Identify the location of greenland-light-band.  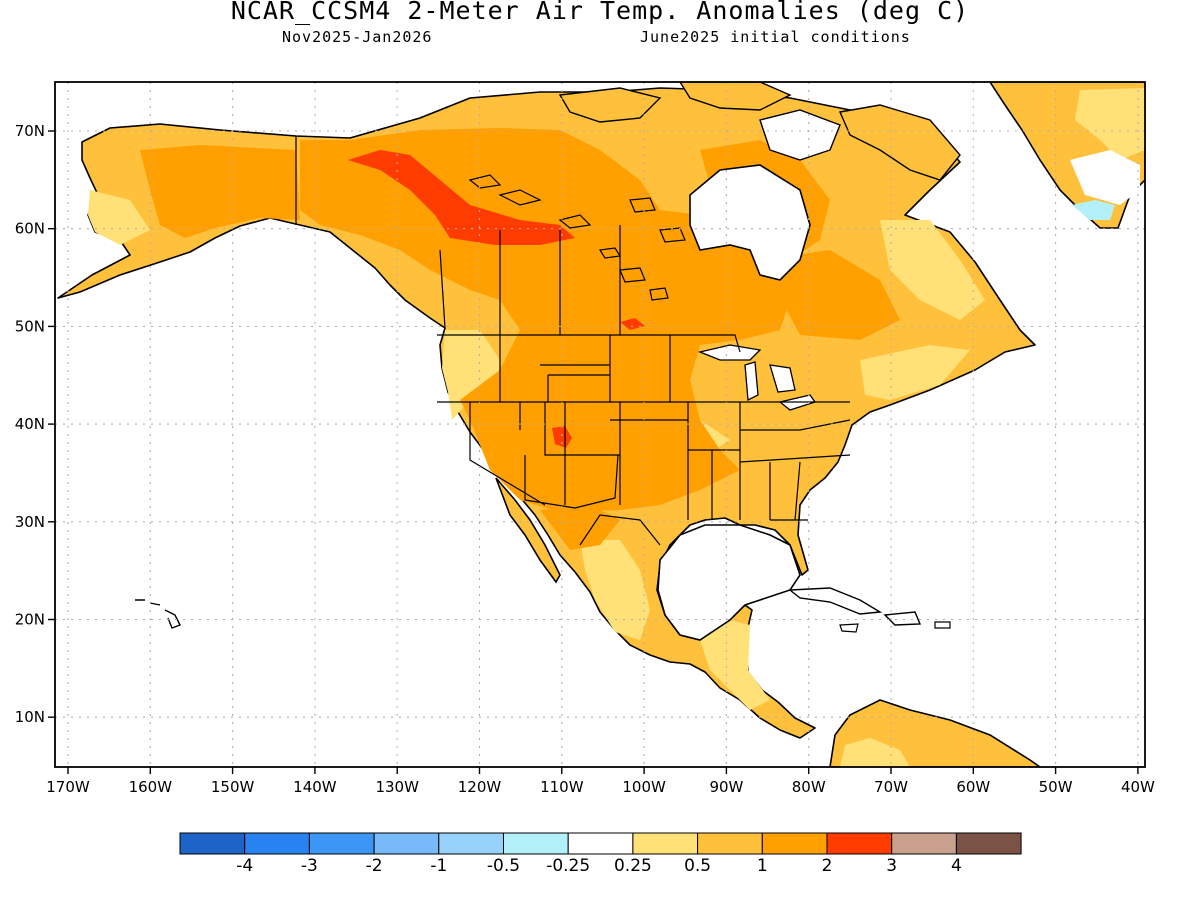
(1110, 124).